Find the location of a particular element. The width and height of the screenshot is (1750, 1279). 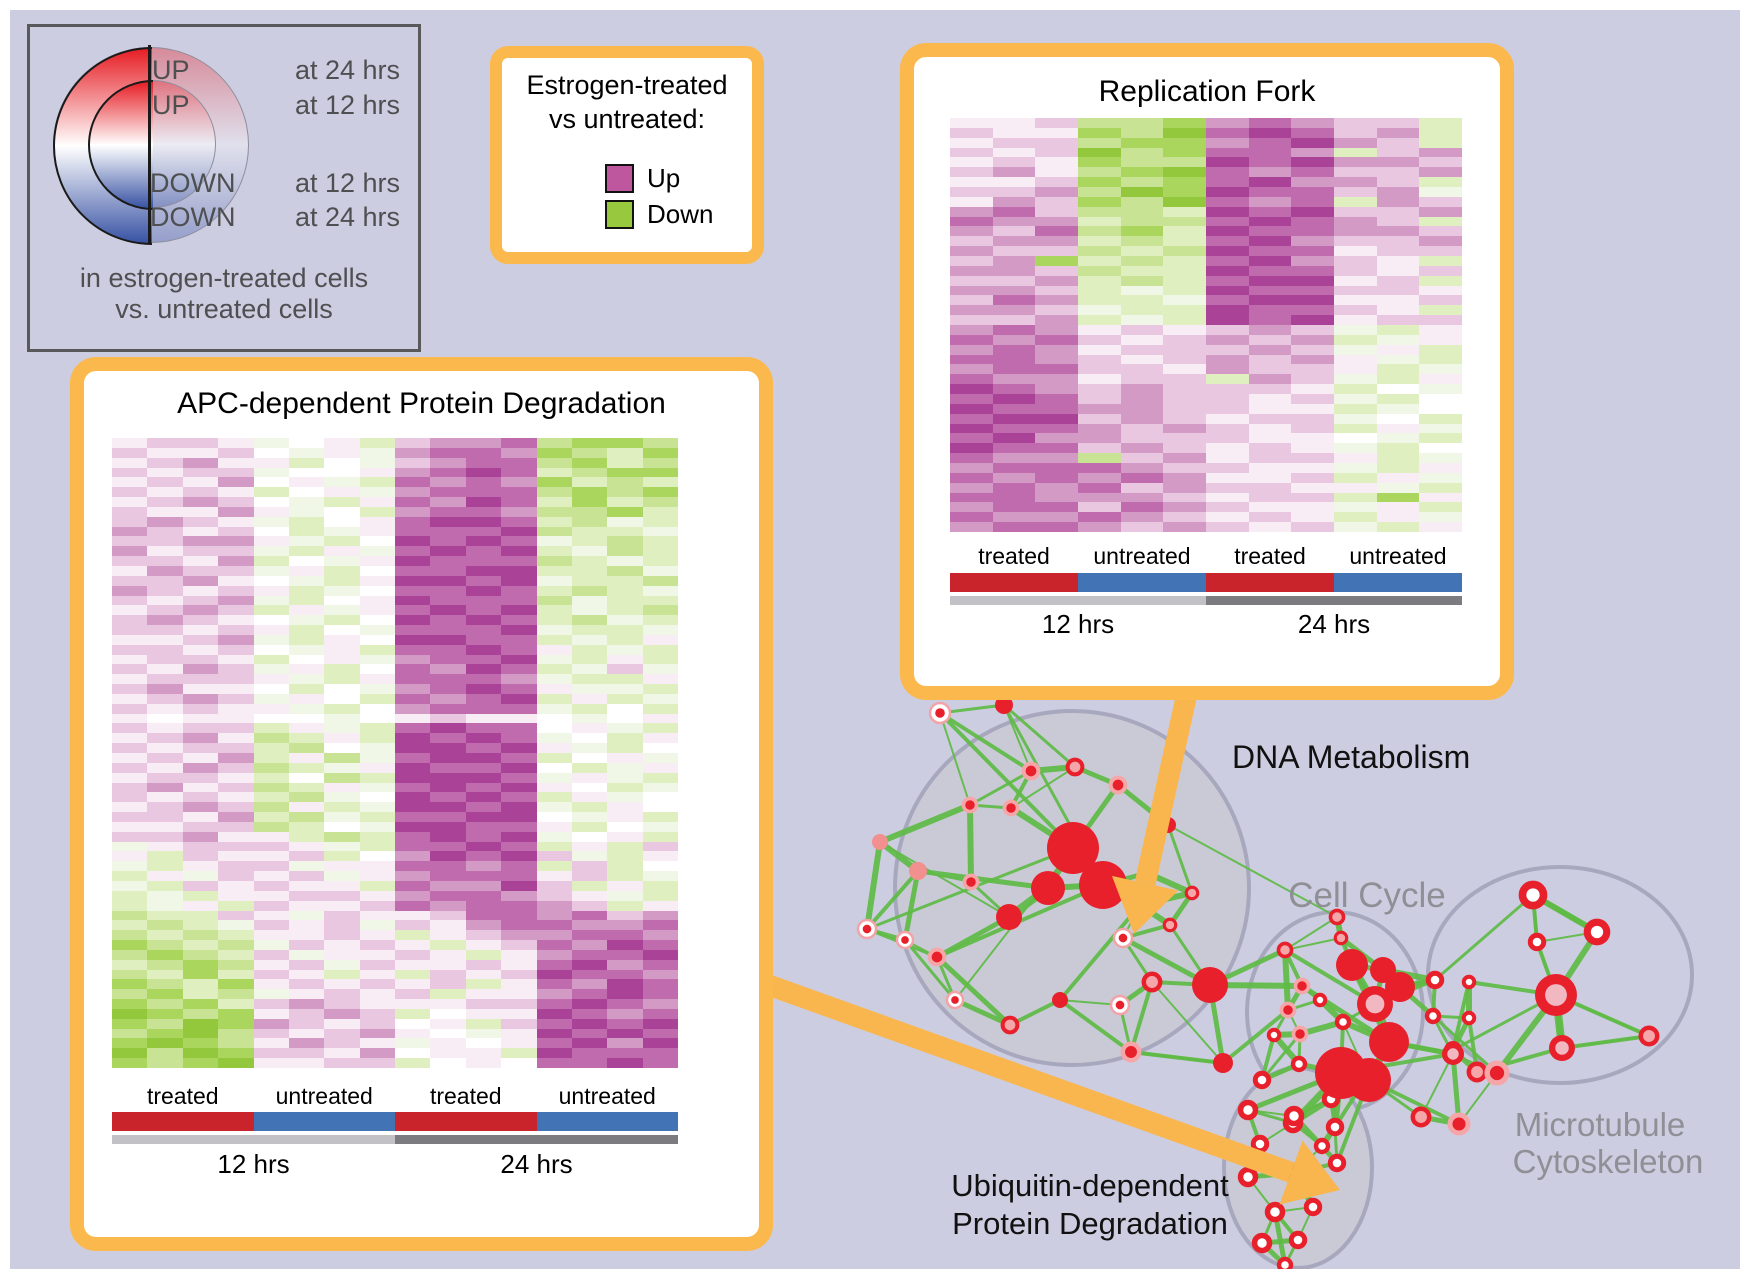

estrogen-legend-title-line2: vs untreated: is located at coordinates (627, 119).